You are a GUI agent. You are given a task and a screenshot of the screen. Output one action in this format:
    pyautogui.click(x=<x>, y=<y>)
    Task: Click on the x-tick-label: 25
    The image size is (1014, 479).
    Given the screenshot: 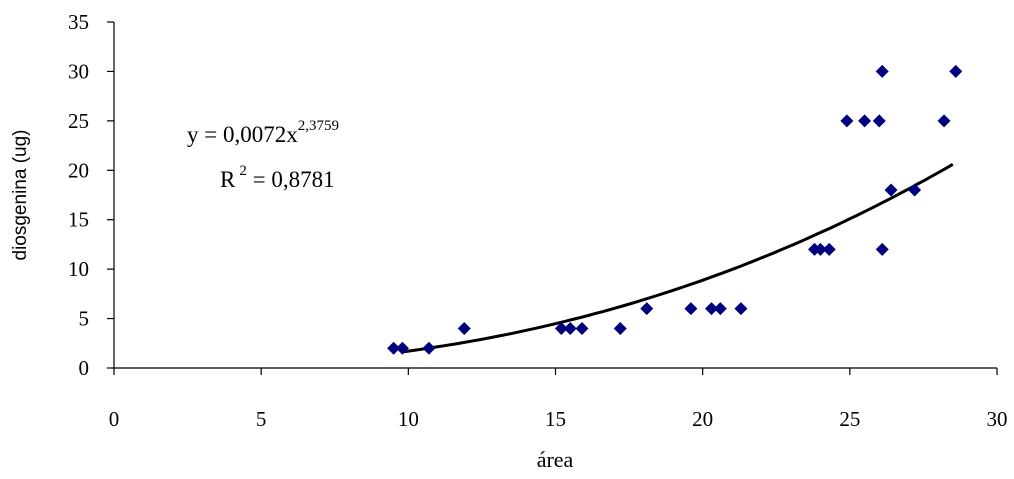 What is the action you would take?
    pyautogui.click(x=849, y=419)
    